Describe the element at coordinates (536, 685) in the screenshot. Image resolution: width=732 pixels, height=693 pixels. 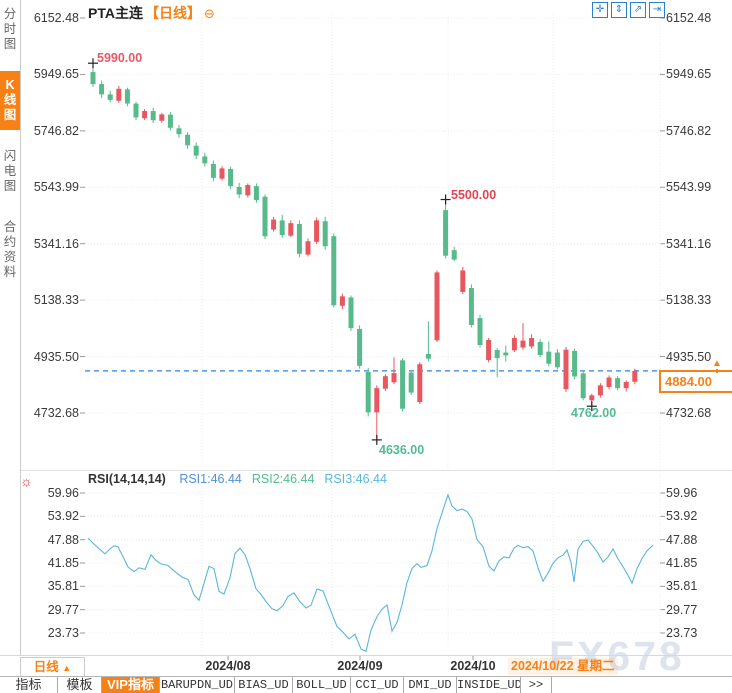
I see `toolbar-item-: >>` at that location.